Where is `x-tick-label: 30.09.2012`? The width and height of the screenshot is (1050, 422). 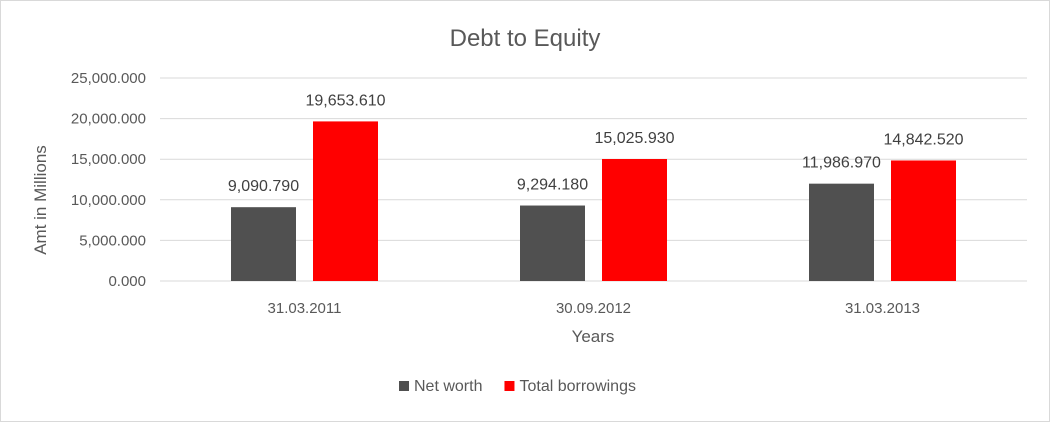
x-tick-label: 30.09.2012 is located at coordinates (593, 308).